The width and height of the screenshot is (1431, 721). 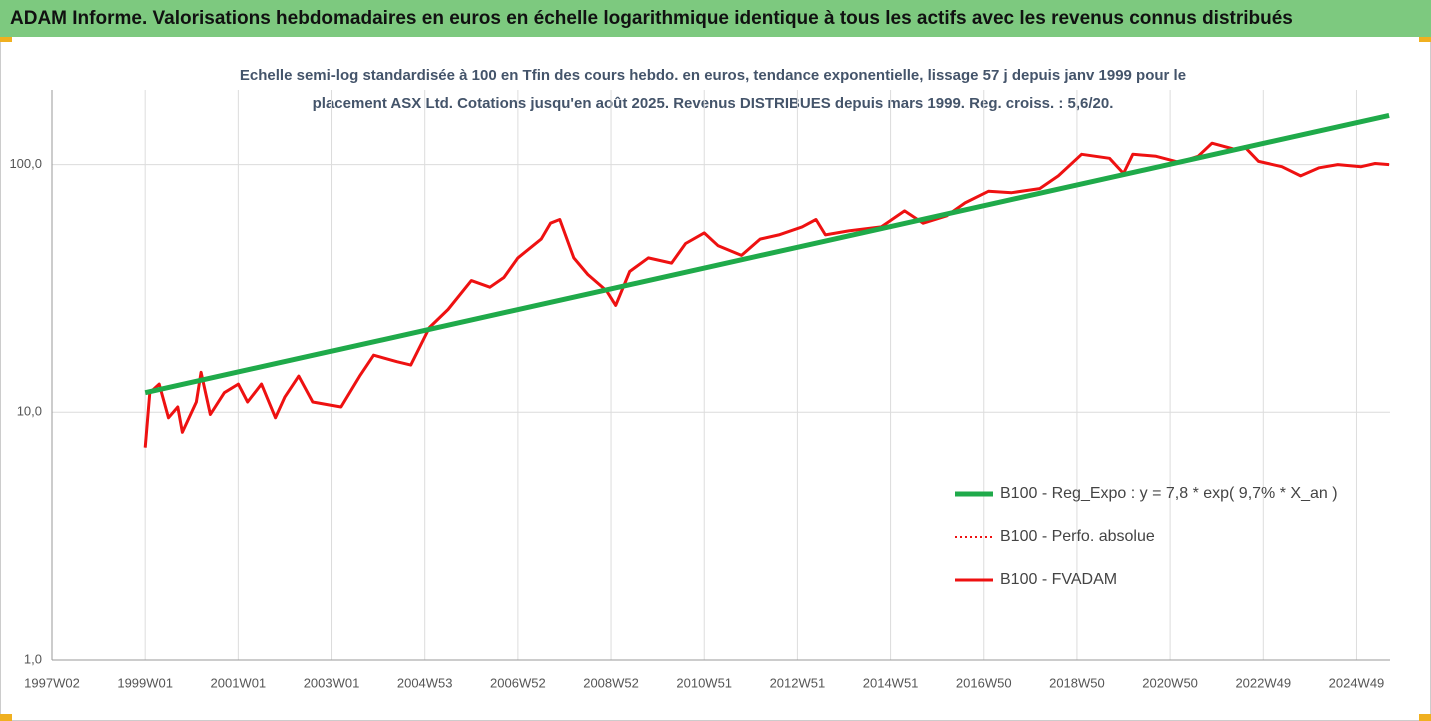 I want to click on y-tick-label: 10,0, so click(x=29, y=411).